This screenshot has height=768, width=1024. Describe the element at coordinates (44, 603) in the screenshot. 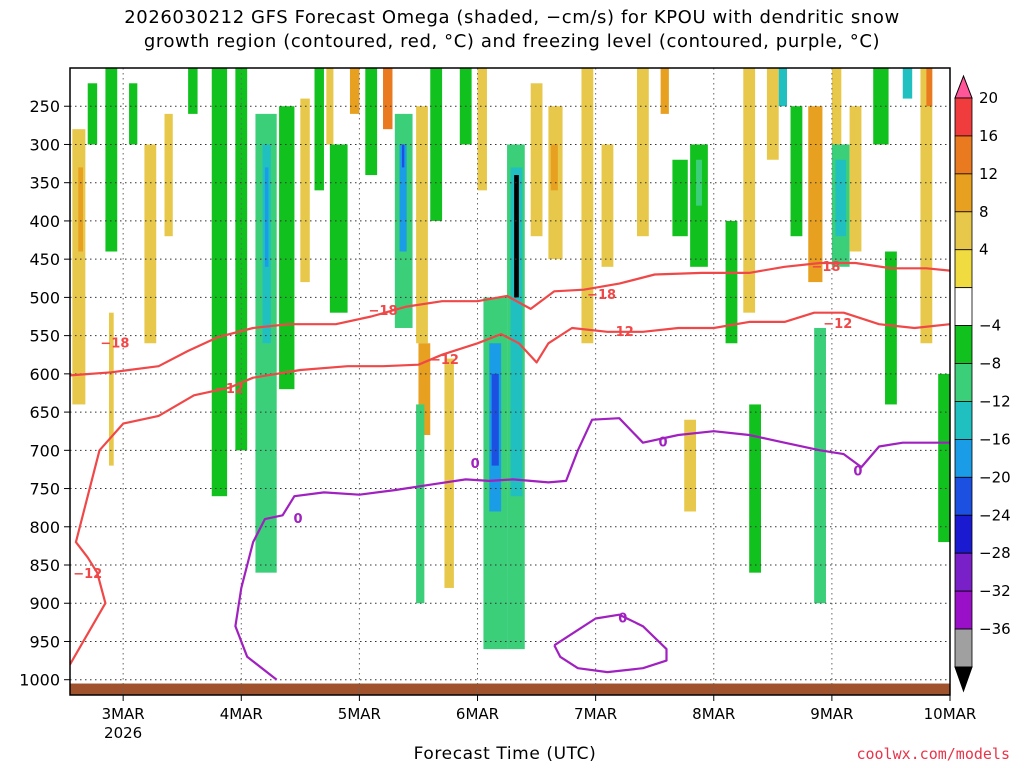

I see `y-tick-label: 900` at that location.